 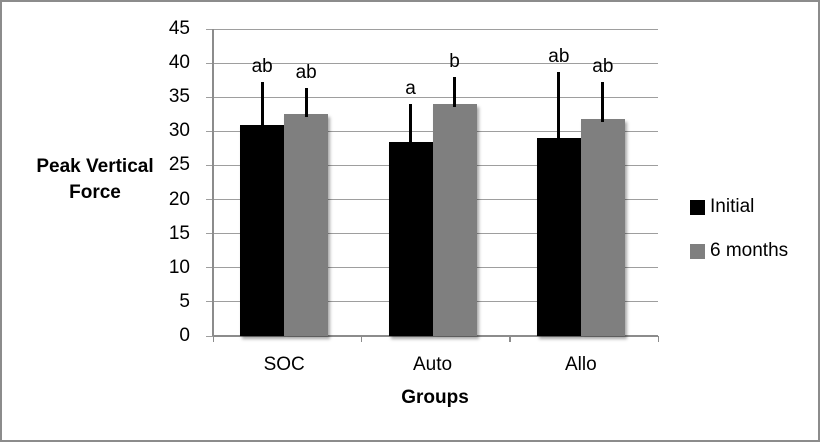 I want to click on y-tick-label-35: 35, so click(x=179, y=97).